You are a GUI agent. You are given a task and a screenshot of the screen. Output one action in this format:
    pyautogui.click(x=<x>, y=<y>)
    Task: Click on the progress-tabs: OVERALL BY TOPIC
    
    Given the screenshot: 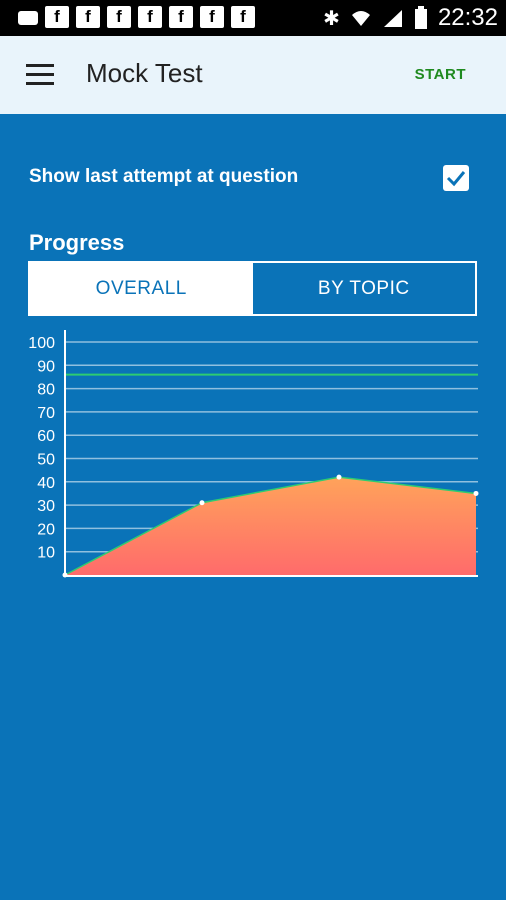 What is the action you would take?
    pyautogui.click(x=252, y=288)
    